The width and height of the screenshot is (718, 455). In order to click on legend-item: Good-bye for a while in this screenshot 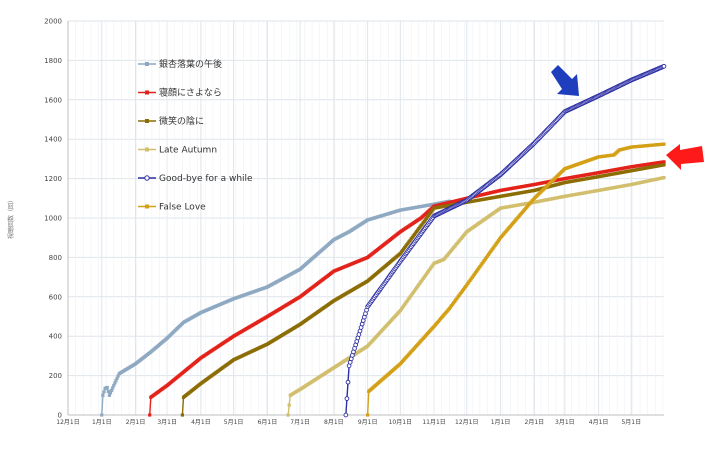, I will do `click(195, 179)`.